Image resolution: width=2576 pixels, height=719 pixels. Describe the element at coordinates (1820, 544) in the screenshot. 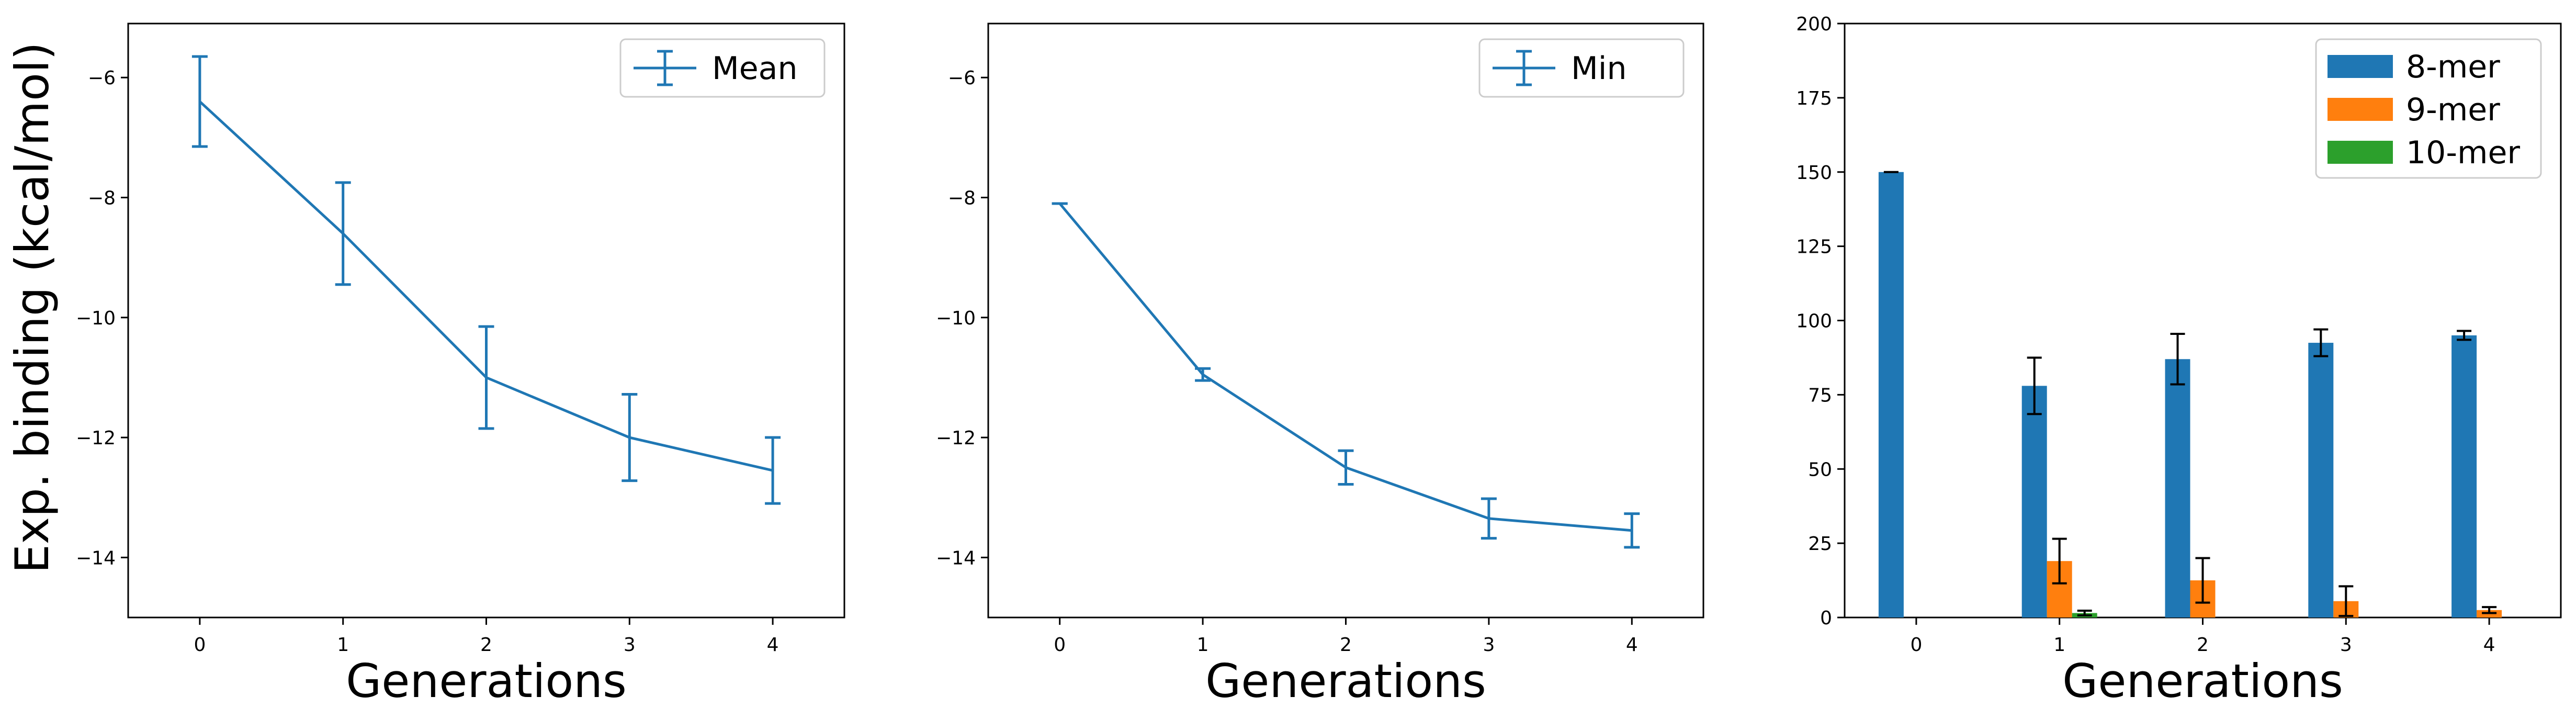

I see `y-tick-label: 25` at that location.